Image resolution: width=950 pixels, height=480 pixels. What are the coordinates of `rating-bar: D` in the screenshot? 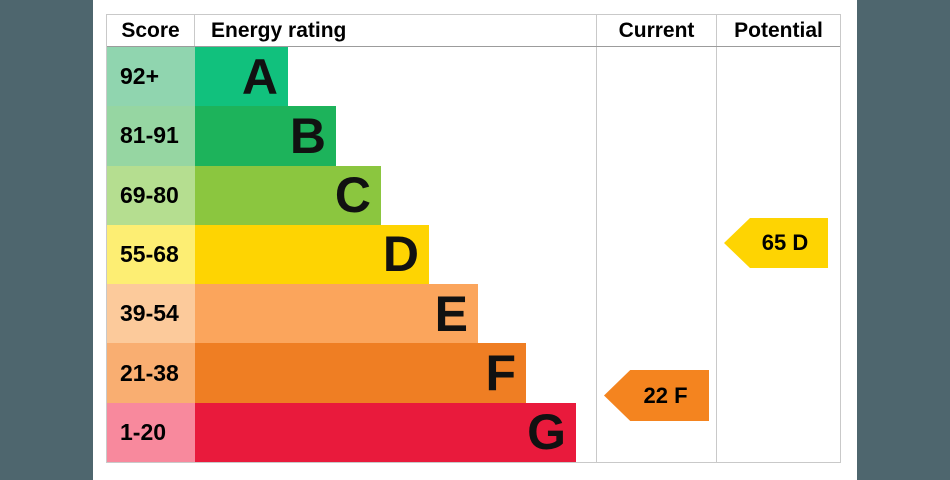 It's located at (312, 254).